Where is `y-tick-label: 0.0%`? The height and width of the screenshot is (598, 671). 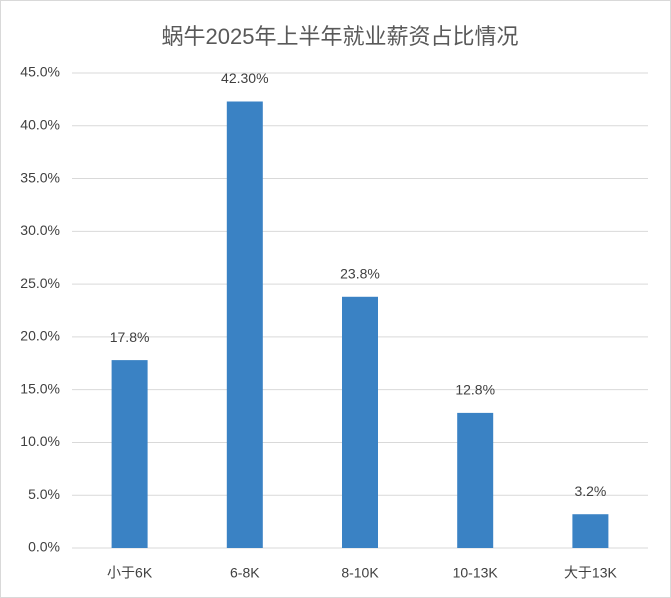 y-tick-label: 0.0% is located at coordinates (44, 547).